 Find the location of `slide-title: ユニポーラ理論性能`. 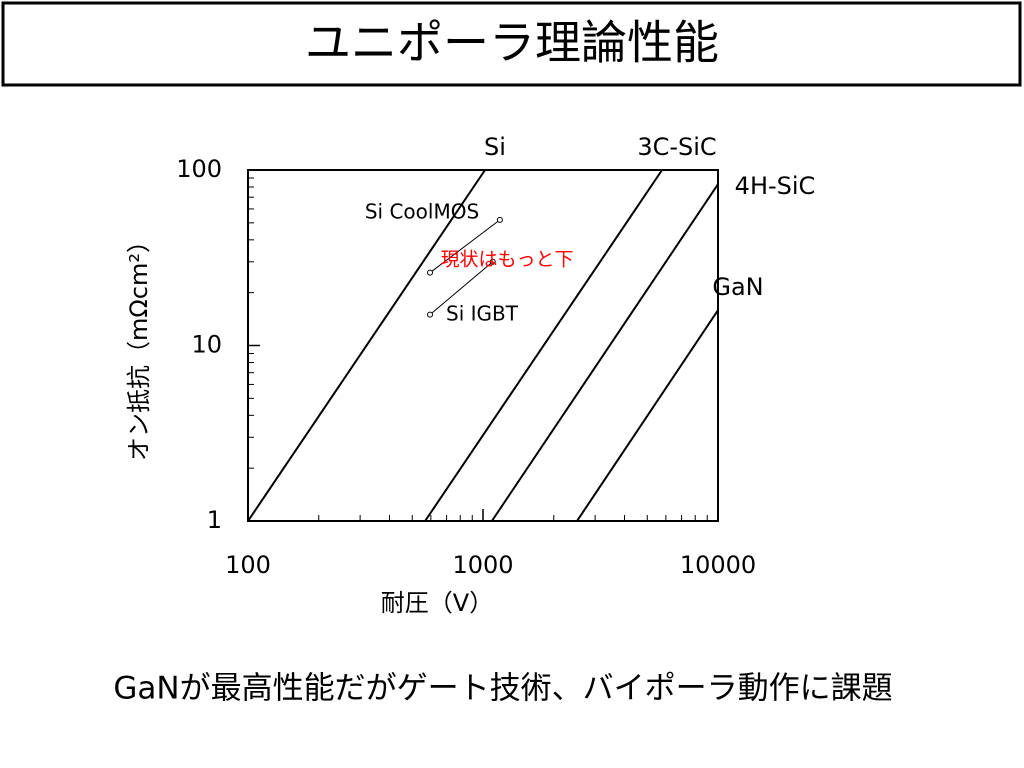

slide-title: ユニポーラ理論性能 is located at coordinates (512, 43).